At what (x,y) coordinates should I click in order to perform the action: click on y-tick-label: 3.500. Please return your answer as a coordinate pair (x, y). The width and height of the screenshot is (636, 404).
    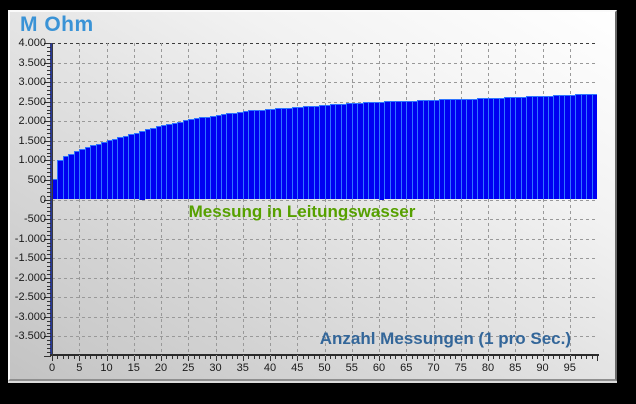
    Looking at the image, I should click on (32, 62).